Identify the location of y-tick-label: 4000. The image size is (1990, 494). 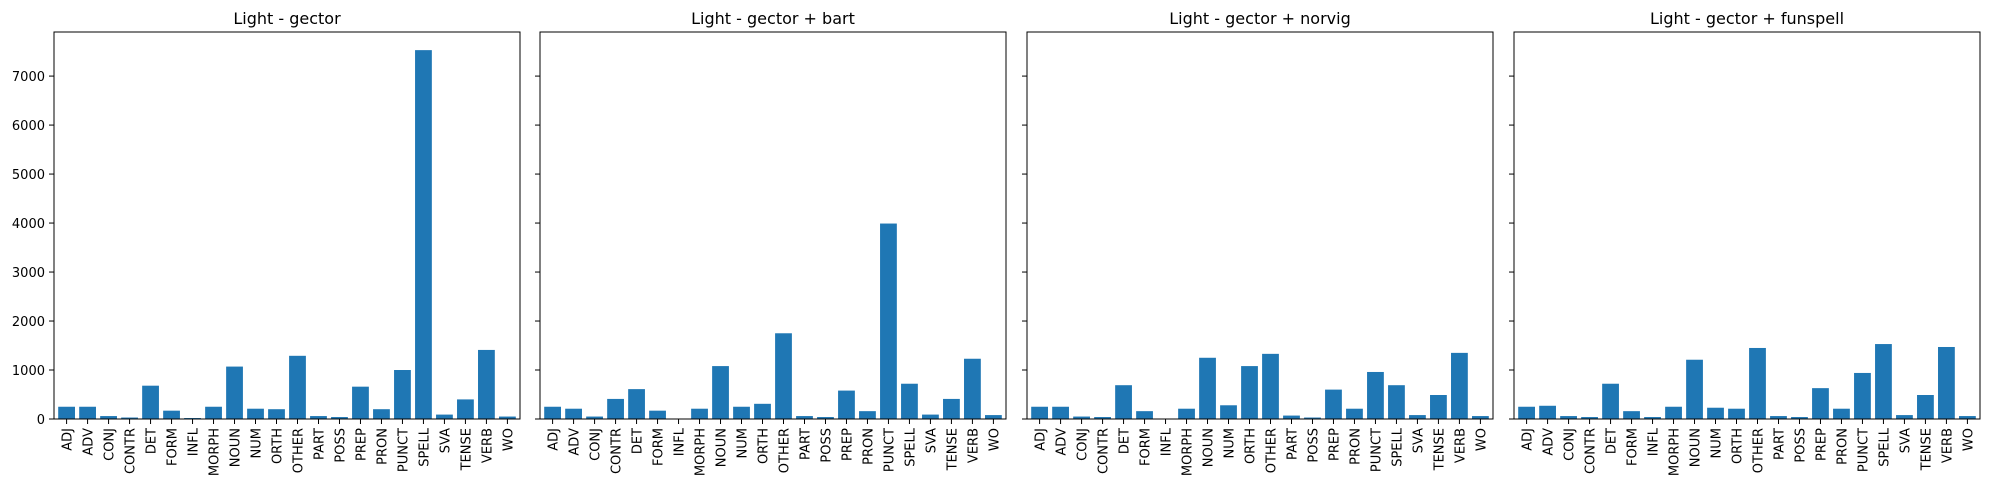
(28, 224).